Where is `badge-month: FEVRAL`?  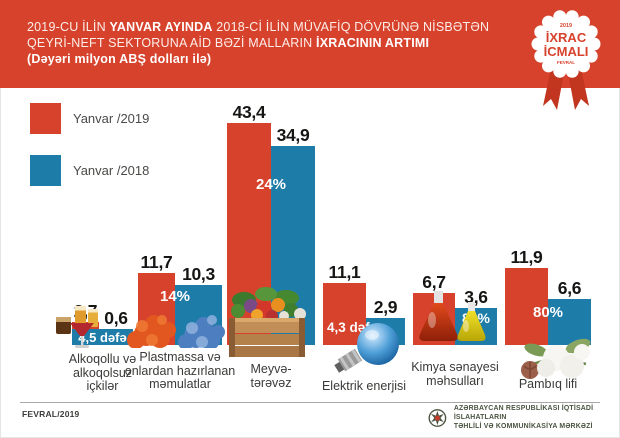 badge-month: FEVRAL is located at coordinates (566, 62).